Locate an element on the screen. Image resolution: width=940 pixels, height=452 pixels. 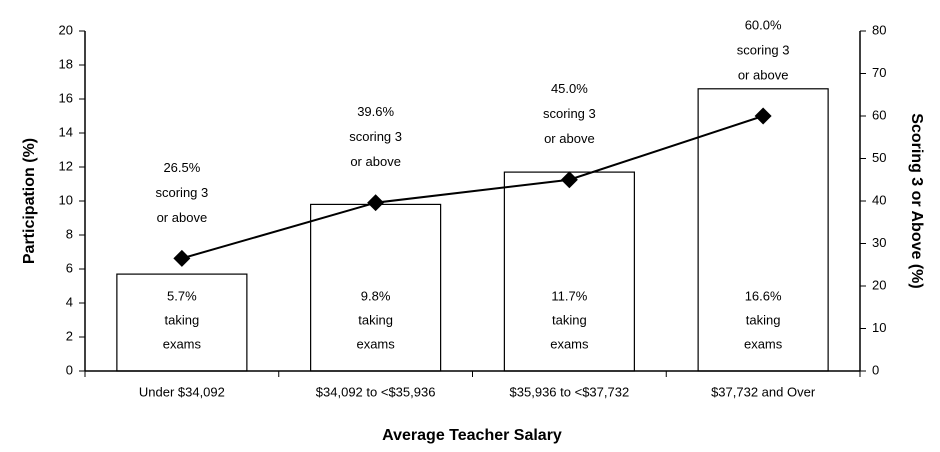
line-label: 45.0% is located at coordinates (569, 88).